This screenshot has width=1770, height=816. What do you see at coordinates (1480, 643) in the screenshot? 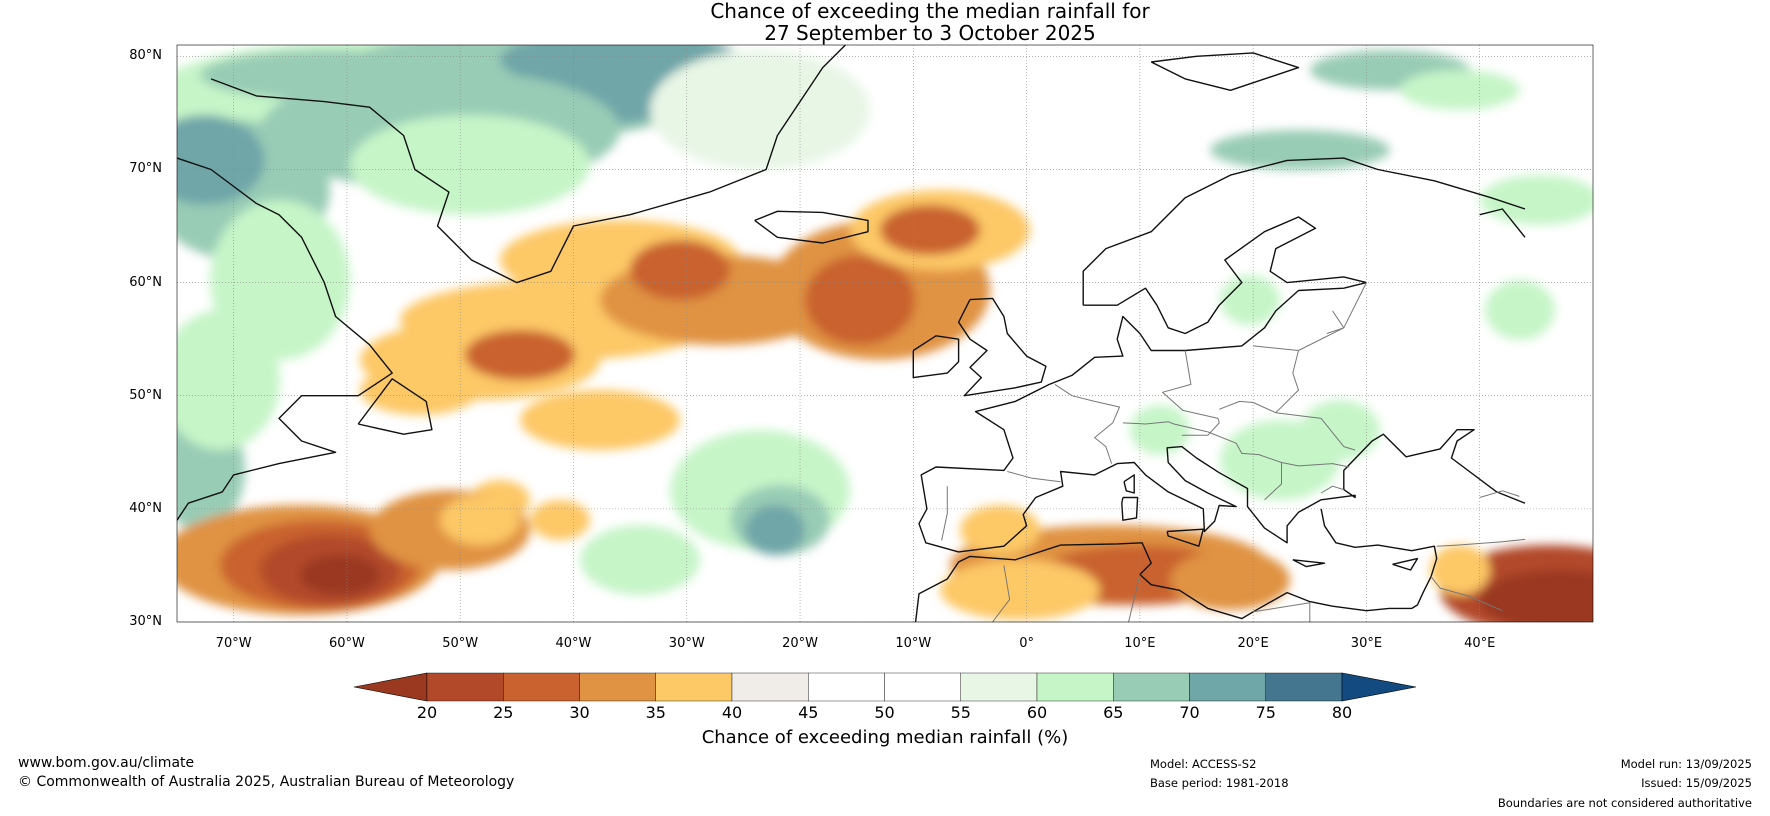
I see `longitude-label: 40°E` at bounding box center [1480, 643].